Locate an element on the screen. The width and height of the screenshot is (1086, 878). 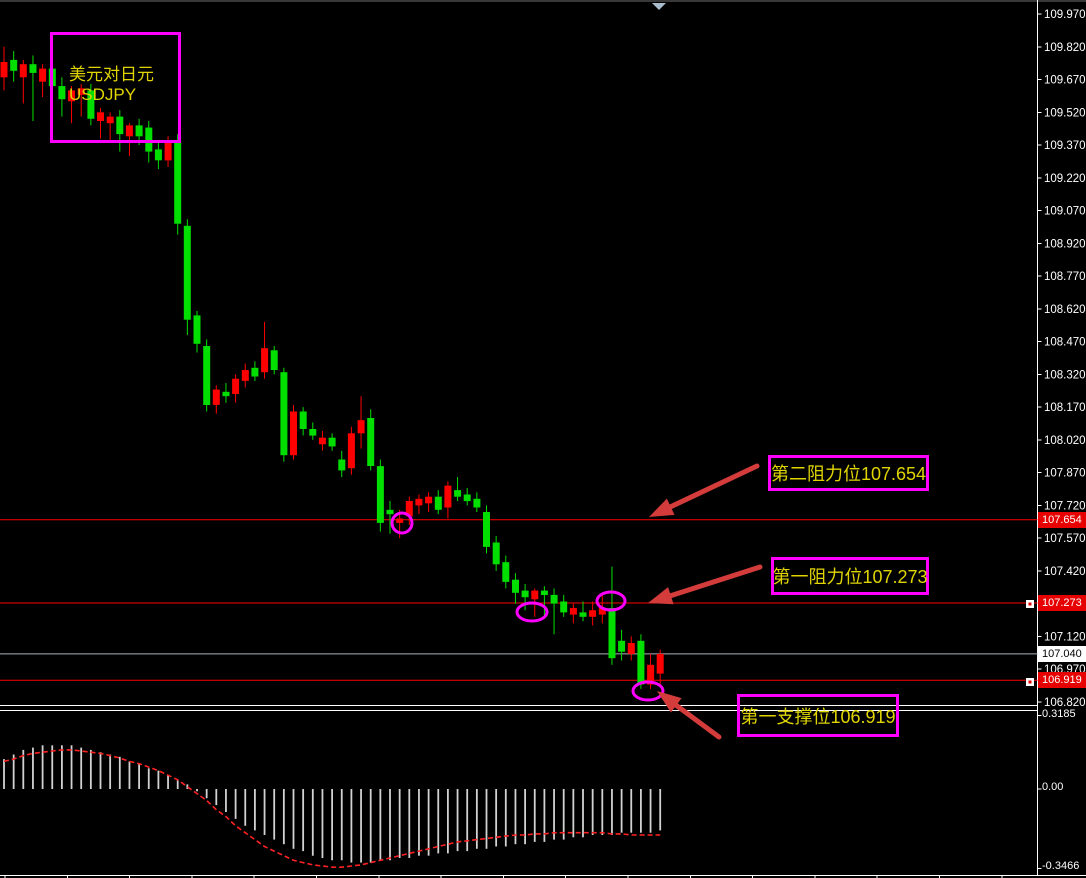
price-axis-label: 108.920 is located at coordinates (1065, 244).